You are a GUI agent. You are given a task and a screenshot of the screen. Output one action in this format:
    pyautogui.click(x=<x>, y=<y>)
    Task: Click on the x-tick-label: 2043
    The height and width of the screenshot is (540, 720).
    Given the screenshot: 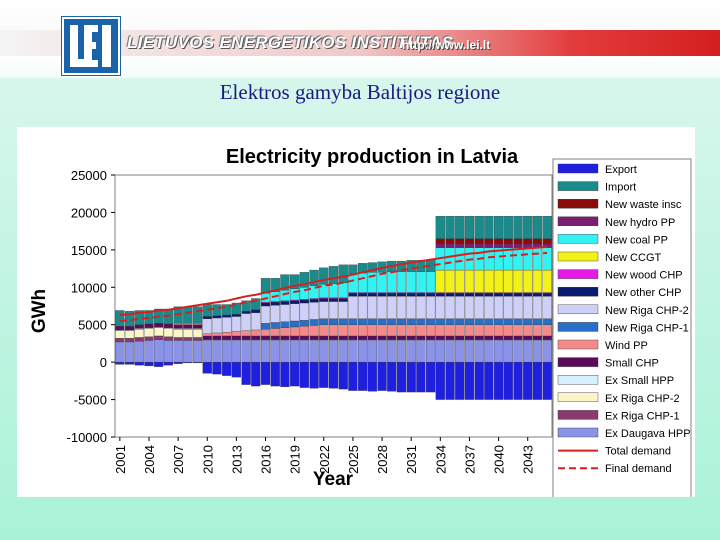 What is the action you would take?
    pyautogui.click(x=528, y=459)
    